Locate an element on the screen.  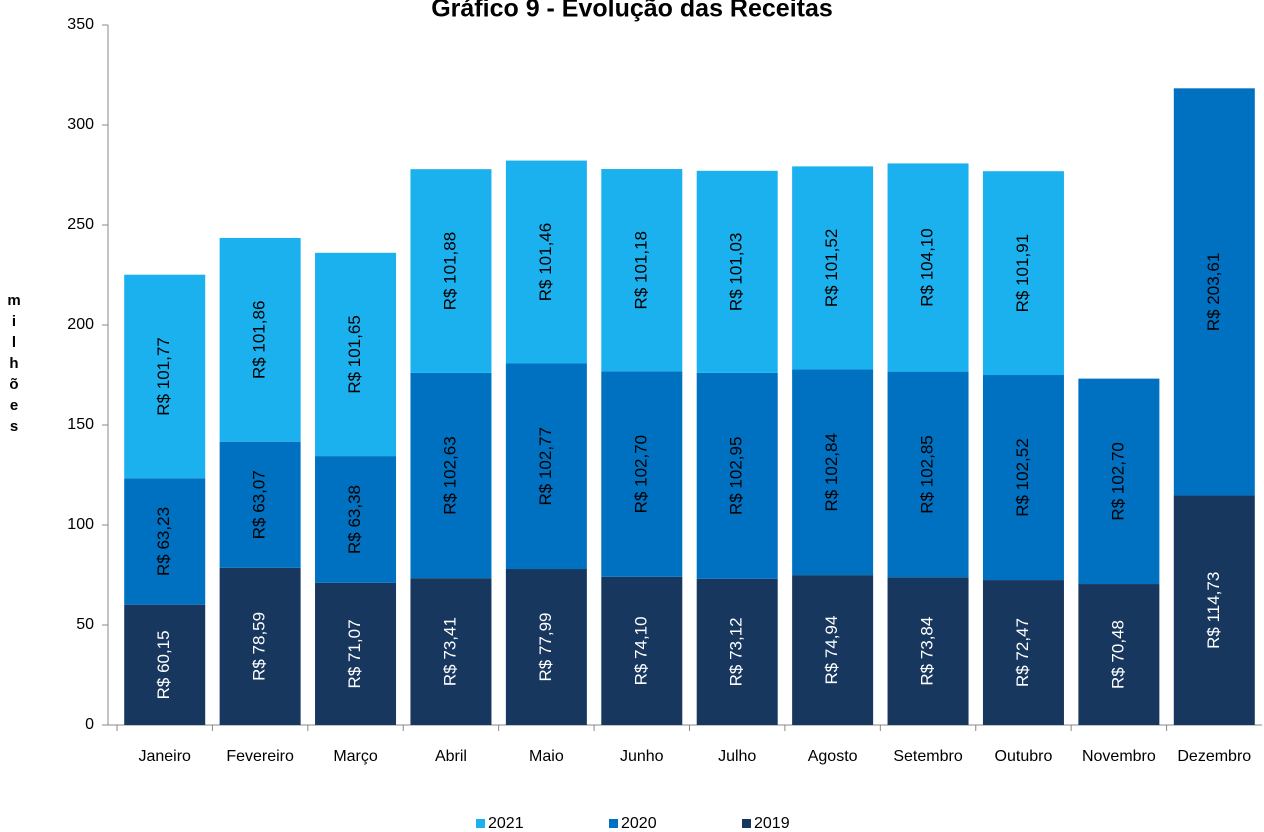
y-tick-label: 200 is located at coordinates (80, 324).